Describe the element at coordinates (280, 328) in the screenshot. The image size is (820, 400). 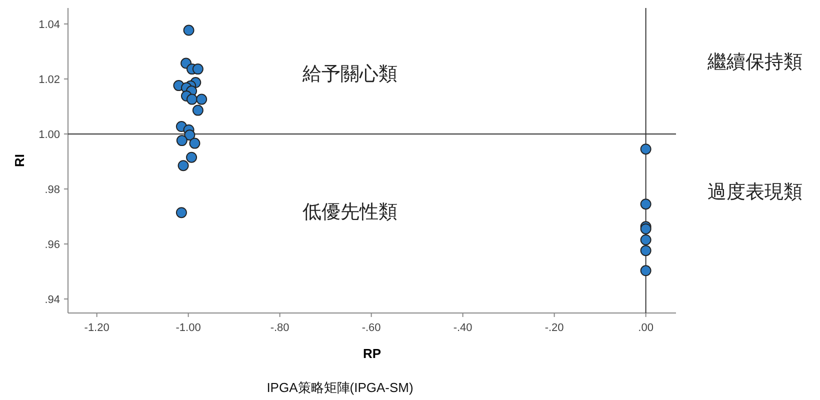
I see `x-tick-label: -.80` at that location.